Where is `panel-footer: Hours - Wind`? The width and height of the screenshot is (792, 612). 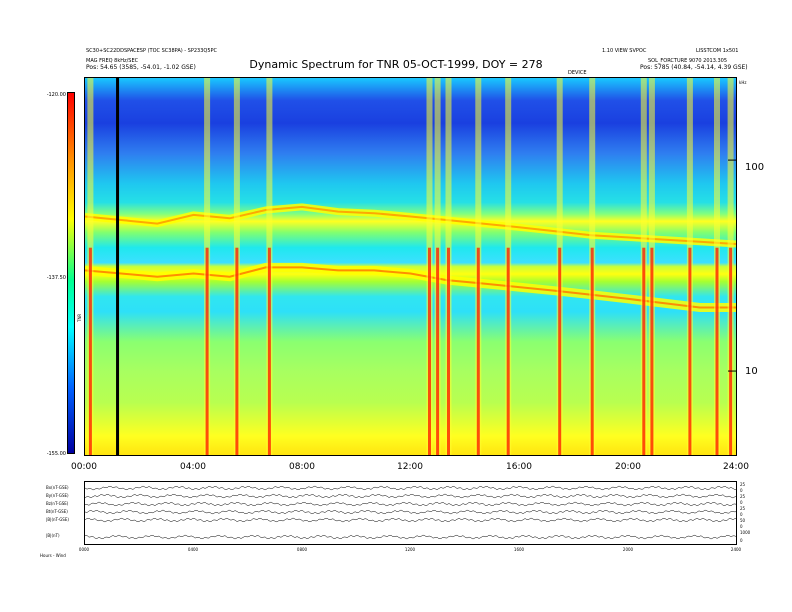
panel-footer: Hours - Wind is located at coordinates (53, 555).